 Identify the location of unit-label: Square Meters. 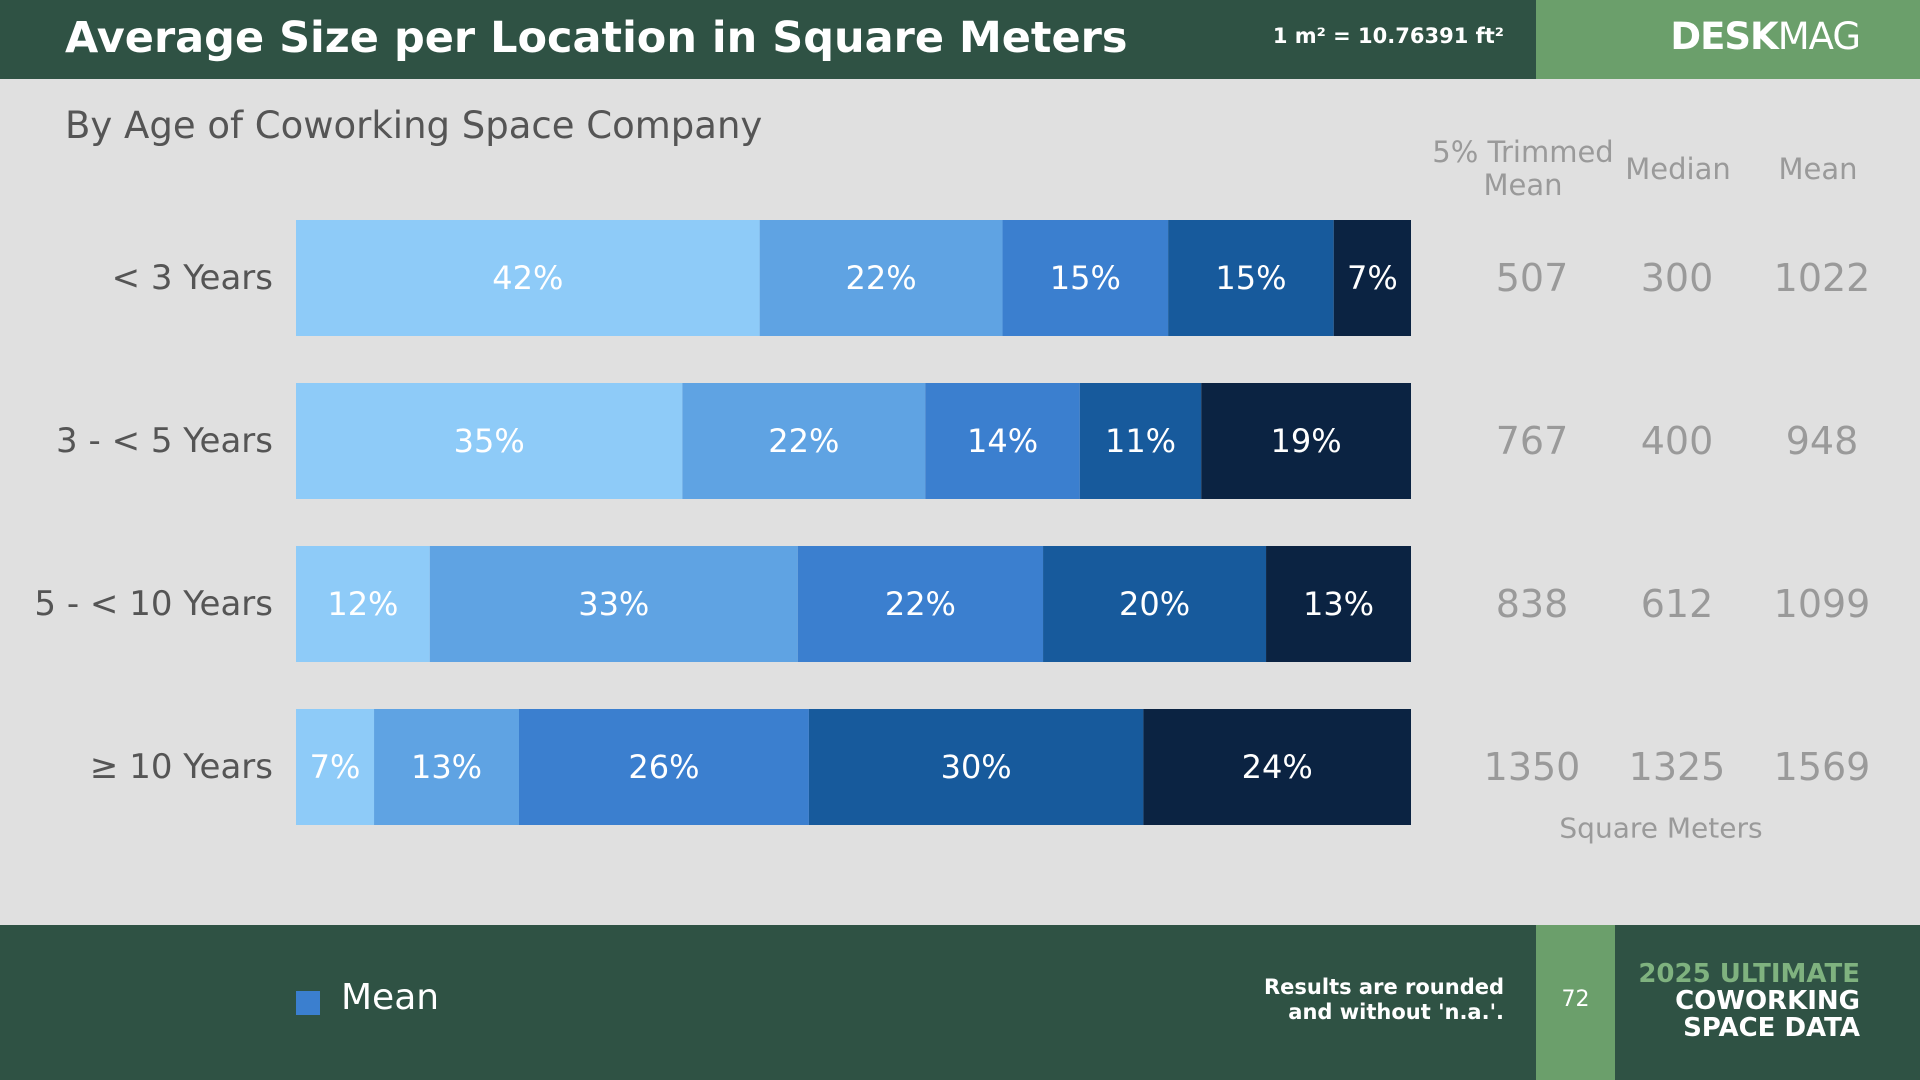
(1660, 828).